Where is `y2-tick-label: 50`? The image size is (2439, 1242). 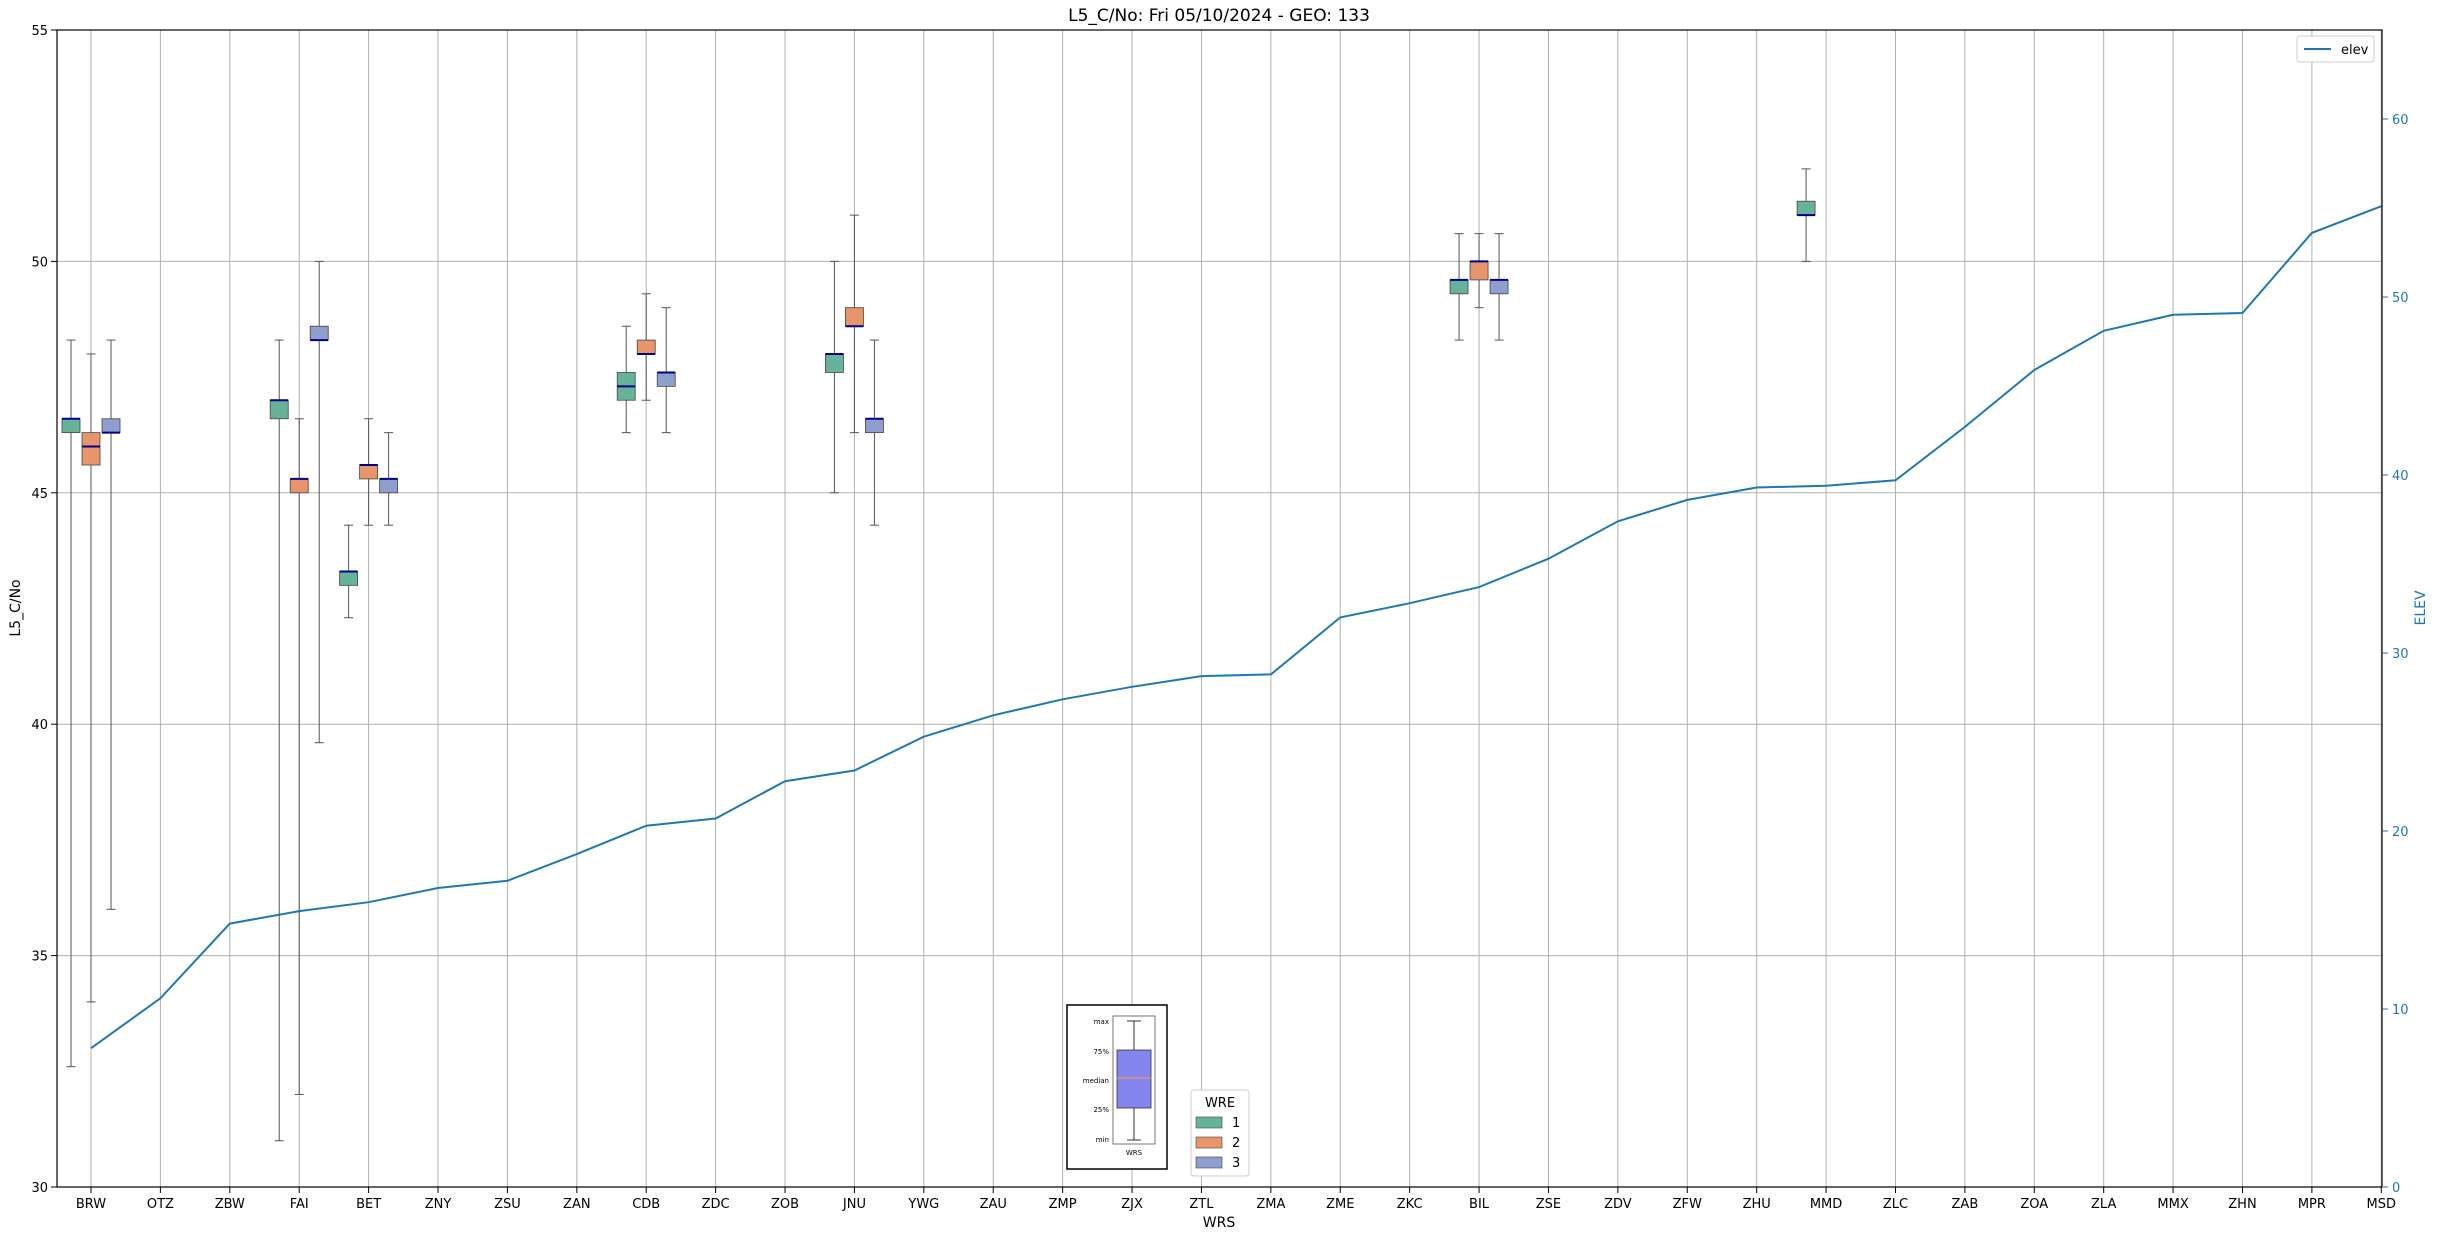 y2-tick-label: 50 is located at coordinates (2400, 298).